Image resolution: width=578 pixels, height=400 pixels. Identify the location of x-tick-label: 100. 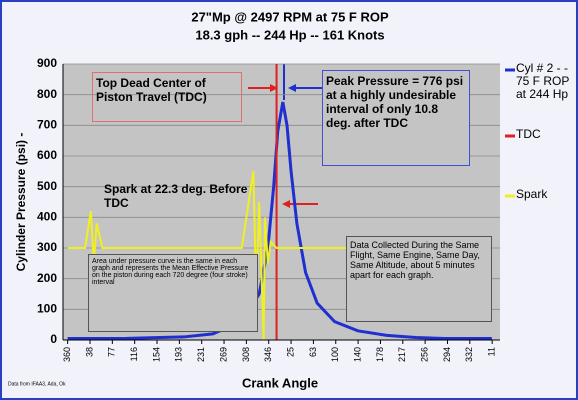
(335, 354).